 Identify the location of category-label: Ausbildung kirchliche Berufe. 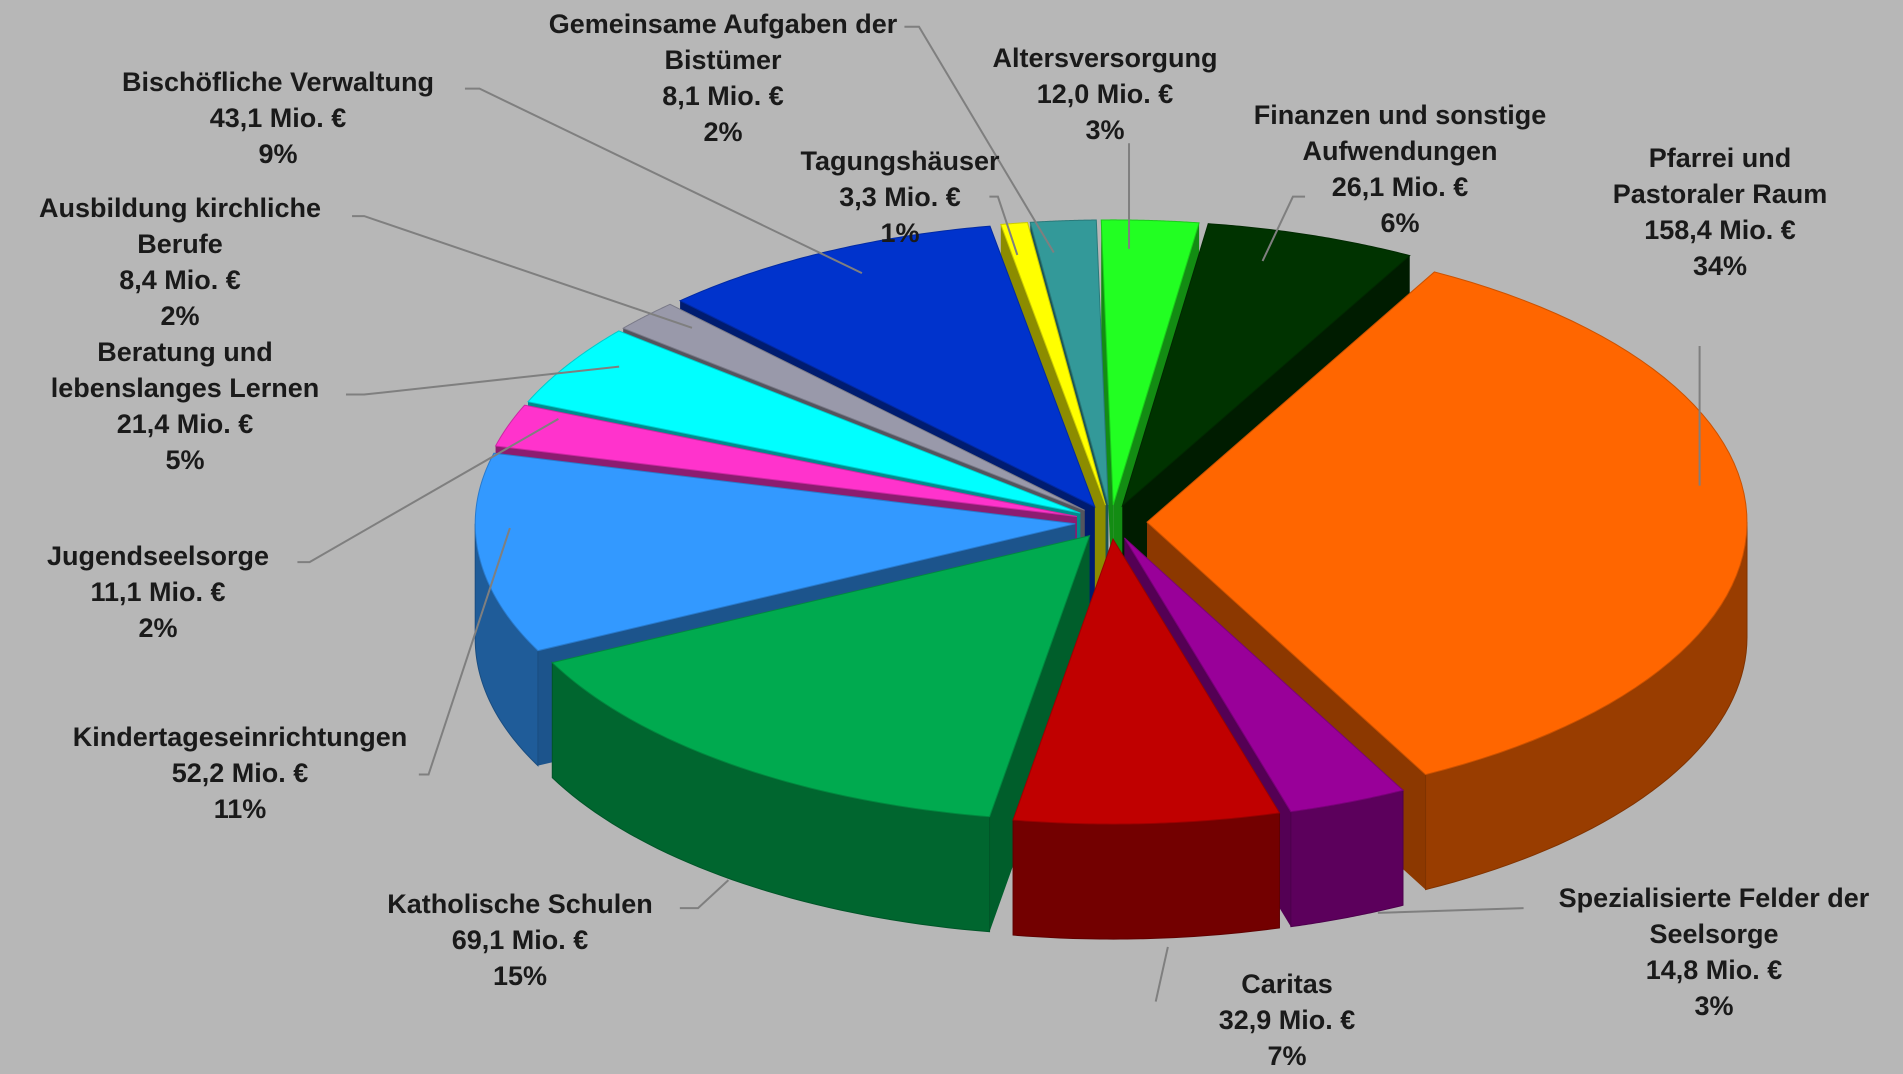
(180, 226).